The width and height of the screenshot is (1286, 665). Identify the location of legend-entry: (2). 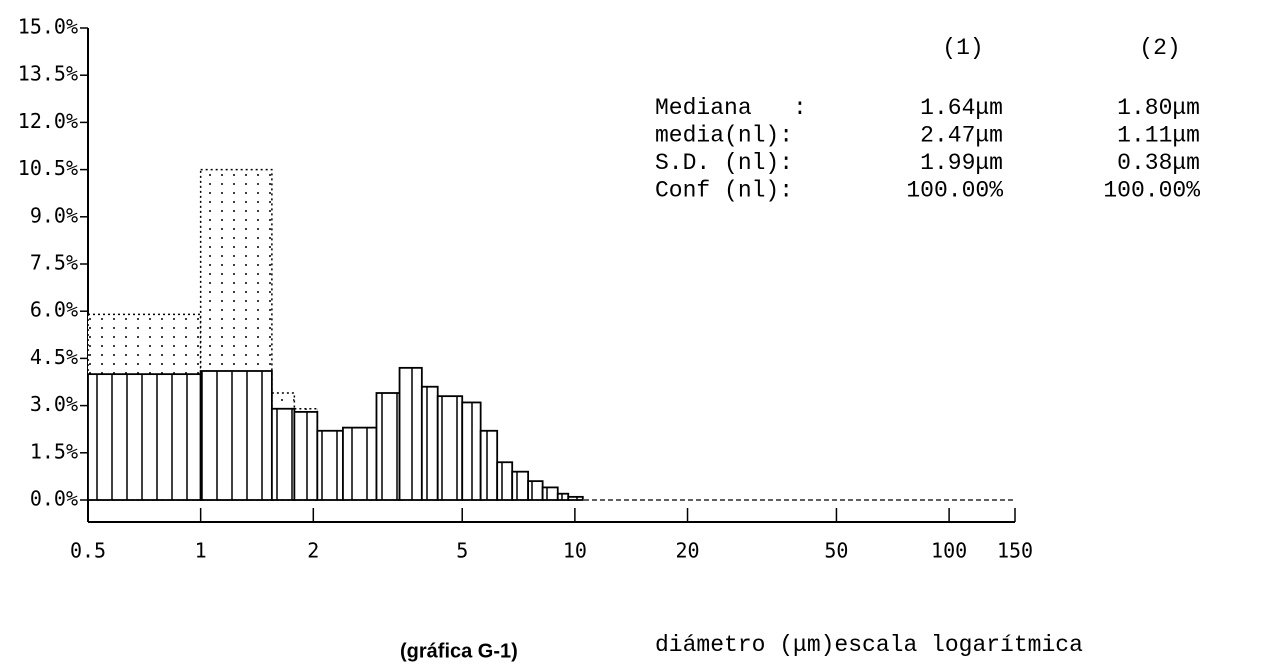
(1159, 48).